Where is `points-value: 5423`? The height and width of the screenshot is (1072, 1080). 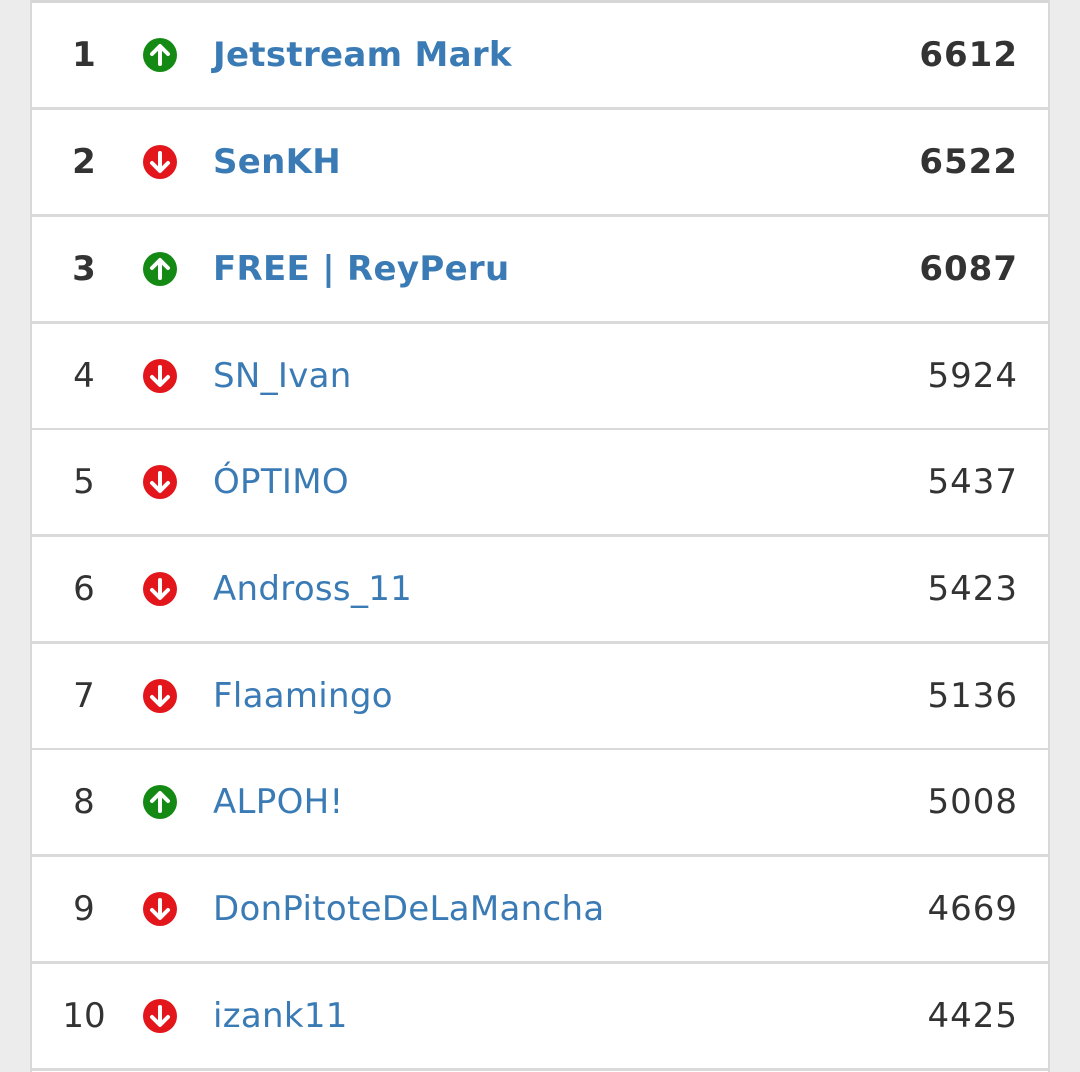 points-value: 5423 is located at coordinates (972, 589).